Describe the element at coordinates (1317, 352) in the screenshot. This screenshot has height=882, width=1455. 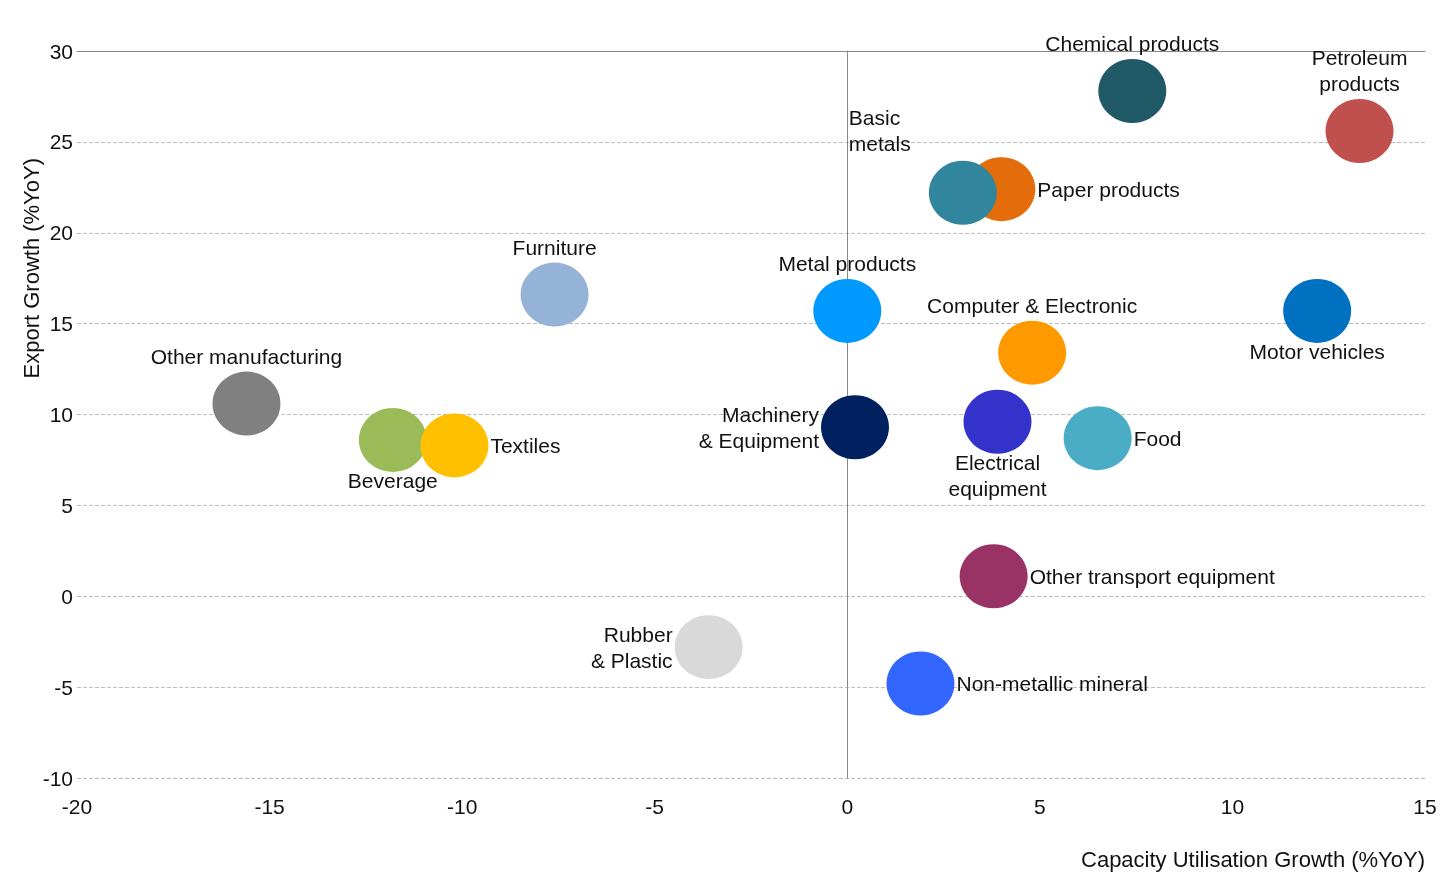
I see `series-label: Motor vehicles` at that location.